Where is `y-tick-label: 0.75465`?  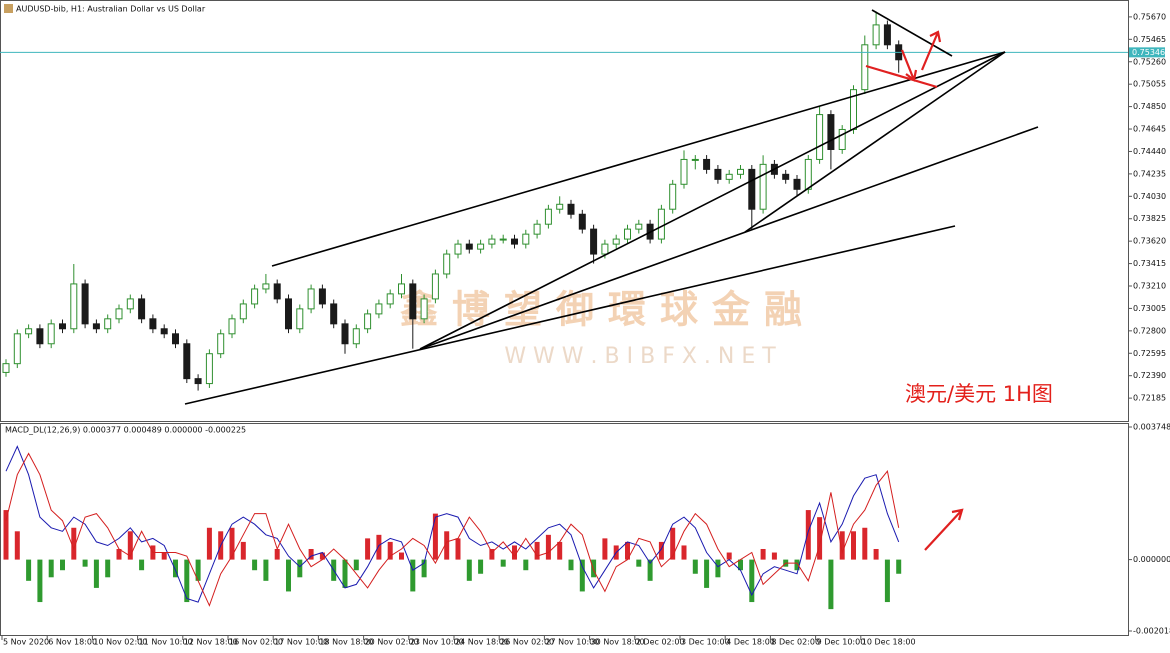
y-tick-label: 0.75465 is located at coordinates (1149, 39).